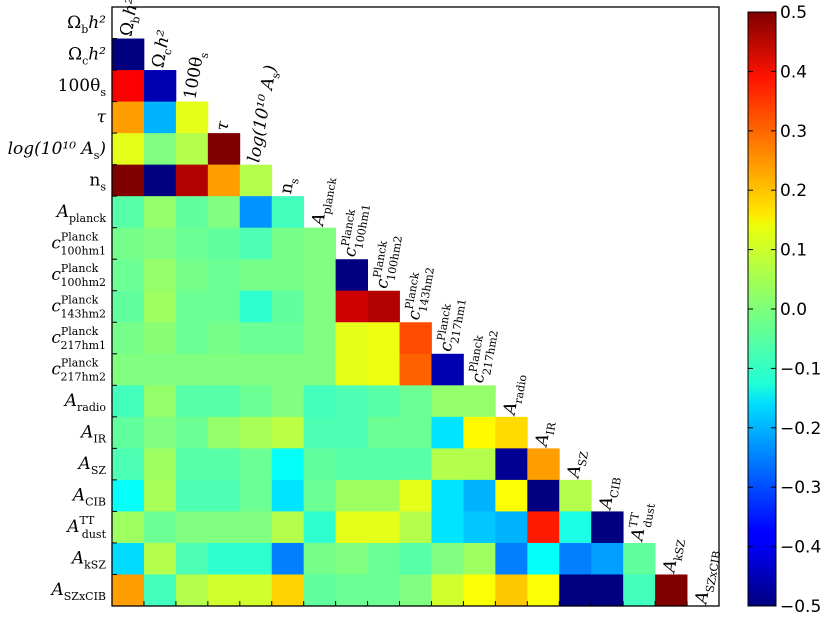  What do you see at coordinates (355, 230) in the screenshot?
I see `diagonal-label-c-100hm1-planck-7: cPlanck100hm1` at bounding box center [355, 230].